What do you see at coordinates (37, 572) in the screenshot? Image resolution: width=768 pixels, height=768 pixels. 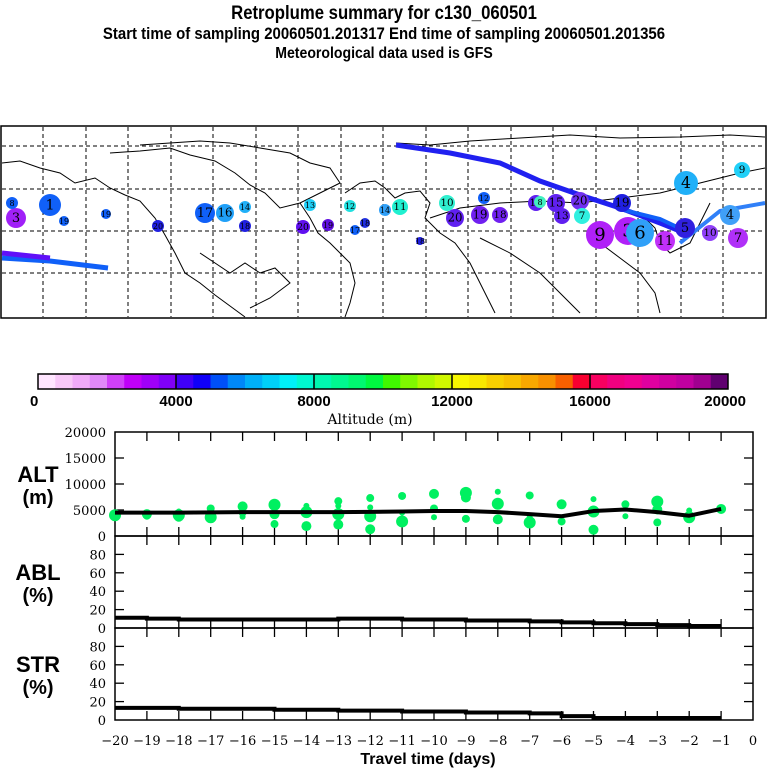 I see `panel-label: ABL` at bounding box center [37, 572].